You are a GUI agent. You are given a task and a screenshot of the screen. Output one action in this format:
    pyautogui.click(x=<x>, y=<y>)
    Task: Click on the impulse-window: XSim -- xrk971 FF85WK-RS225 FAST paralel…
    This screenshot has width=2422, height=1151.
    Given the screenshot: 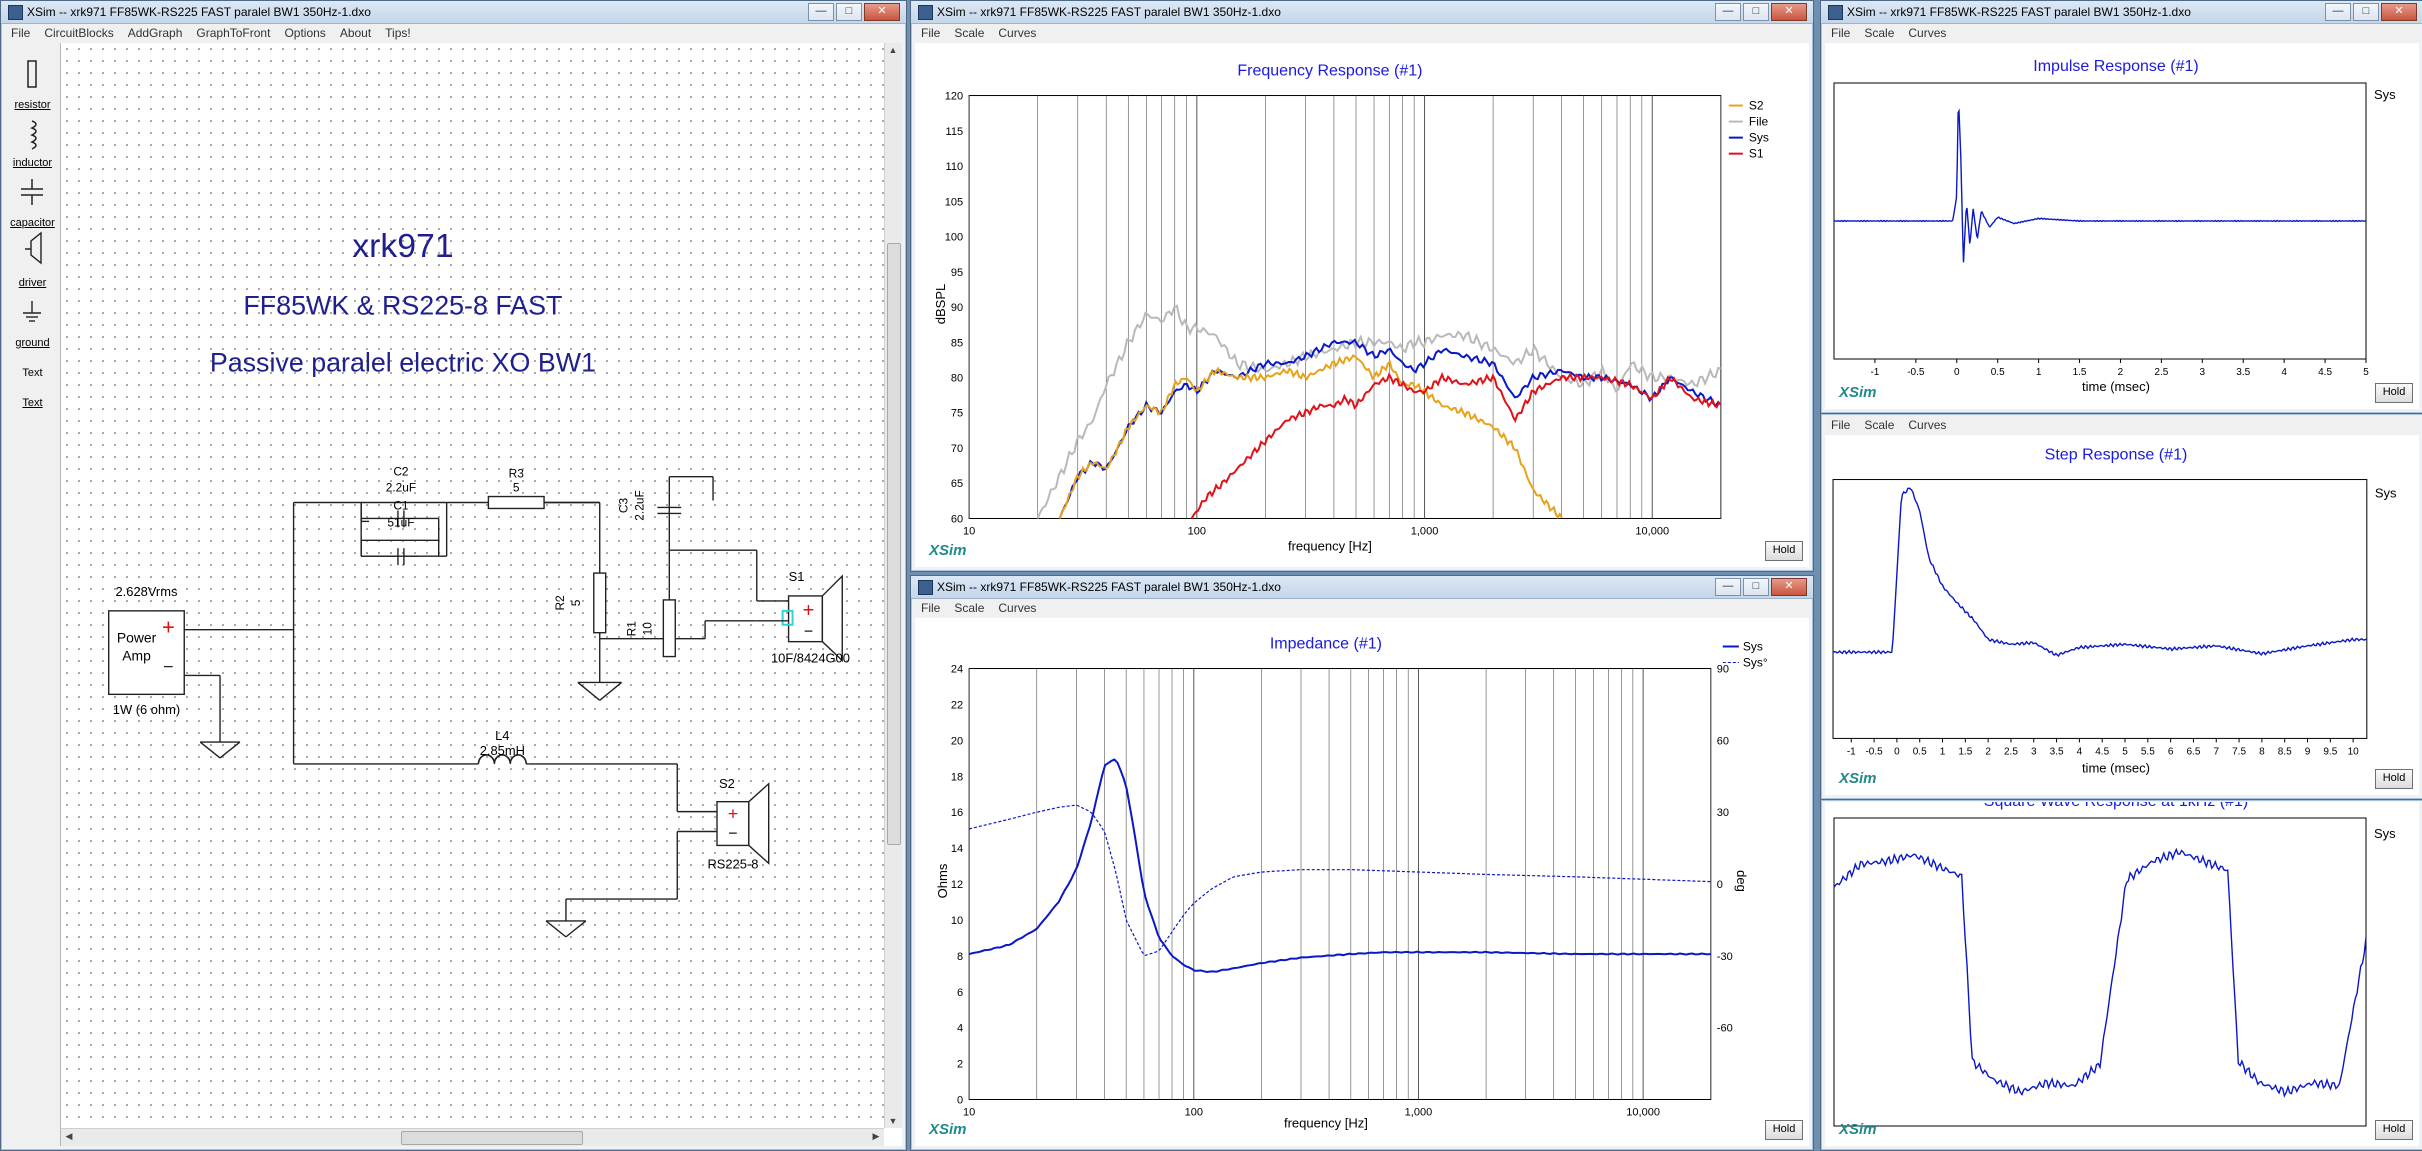 What is the action you would take?
    pyautogui.click(x=2121, y=207)
    